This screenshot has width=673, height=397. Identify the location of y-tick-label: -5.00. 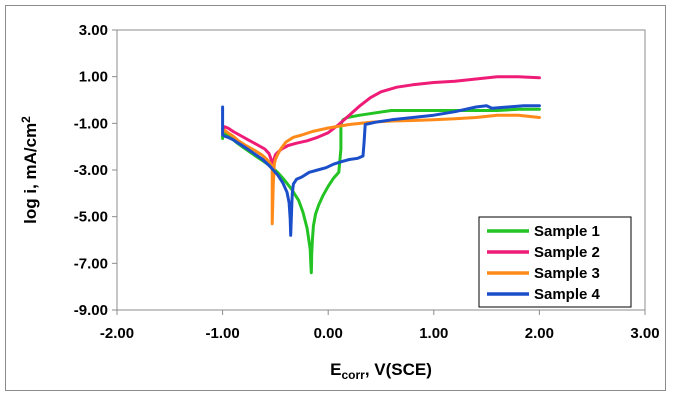
(91, 217).